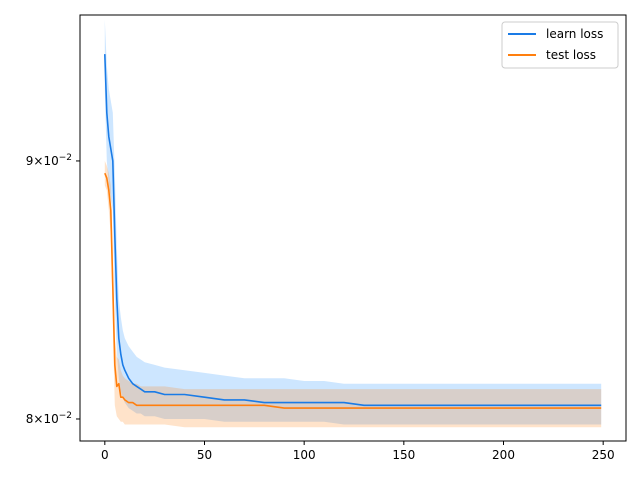 This screenshot has width=640, height=480. What do you see at coordinates (603, 455) in the screenshot?
I see `x-tick-label: 250` at bounding box center [603, 455].